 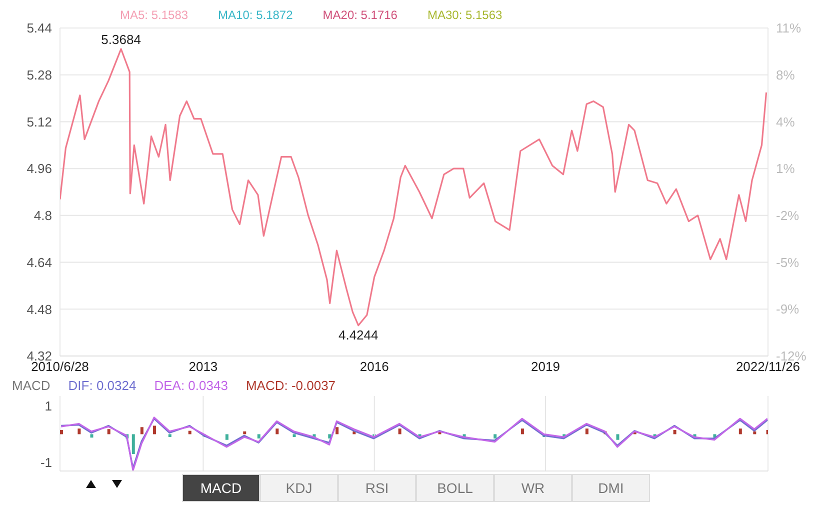 What do you see at coordinates (48, 406) in the screenshot?
I see `y-tick-label: 1` at bounding box center [48, 406].